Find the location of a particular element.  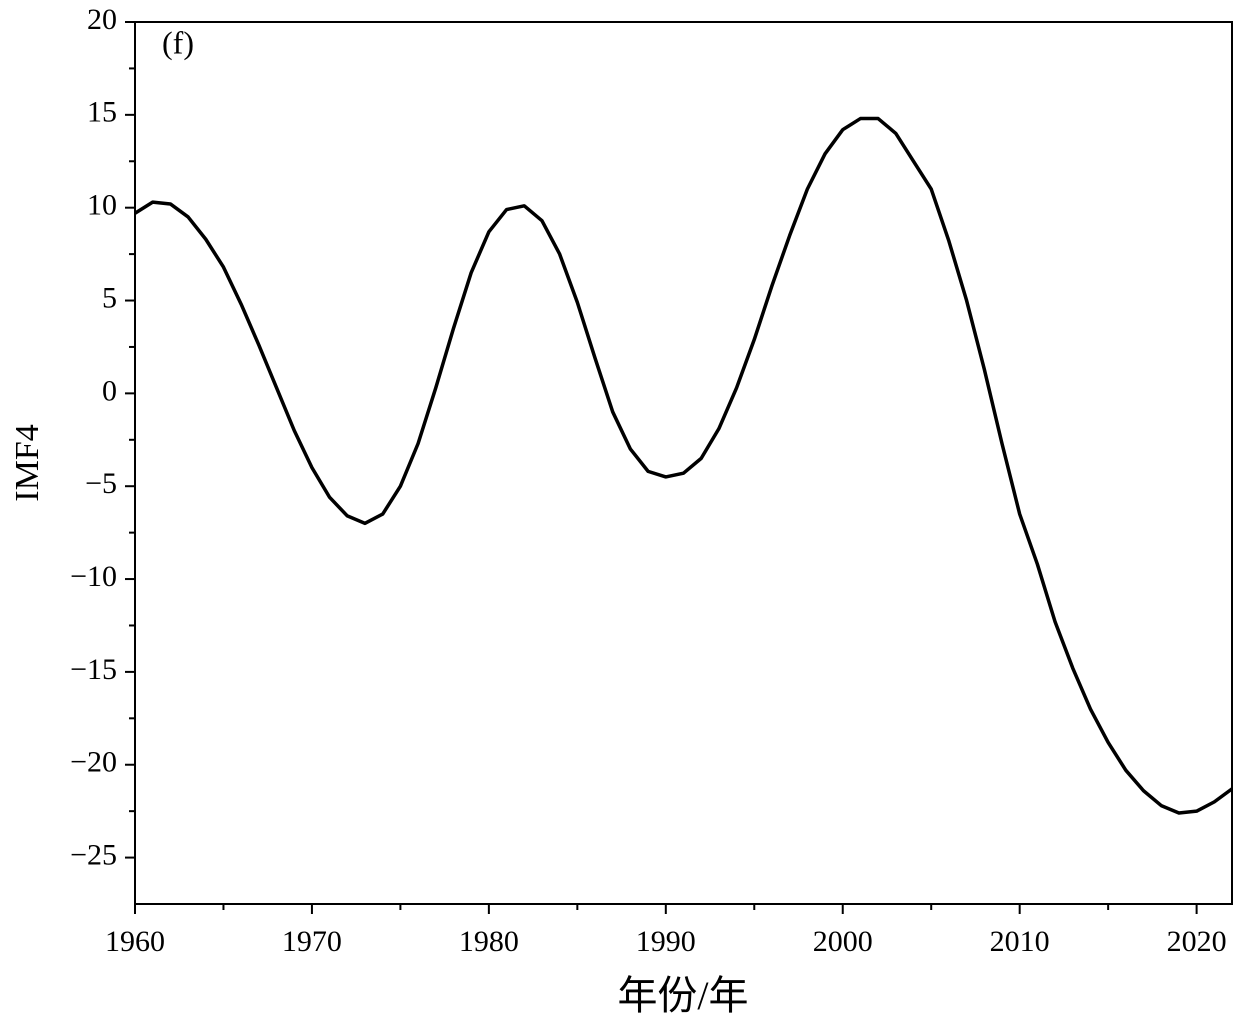

y-tick-label: −15 is located at coordinates (93, 669).